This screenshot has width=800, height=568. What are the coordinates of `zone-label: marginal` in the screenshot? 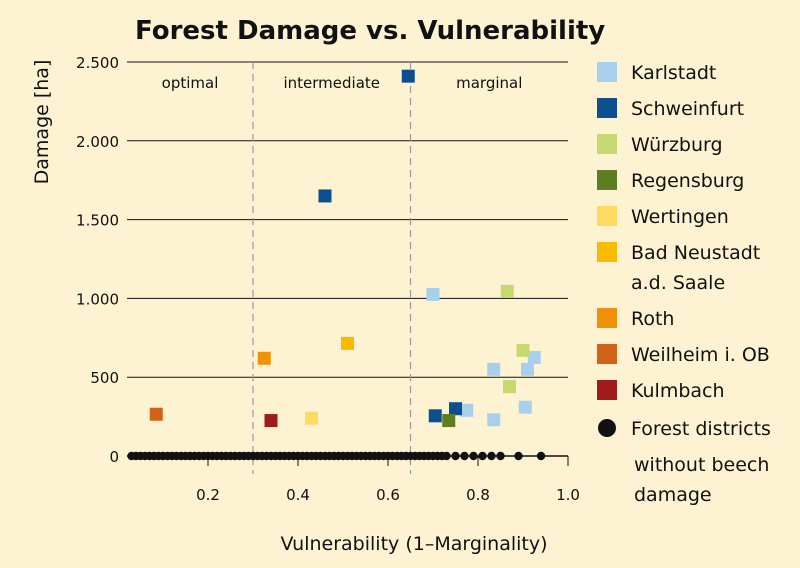 It's located at (489, 83).